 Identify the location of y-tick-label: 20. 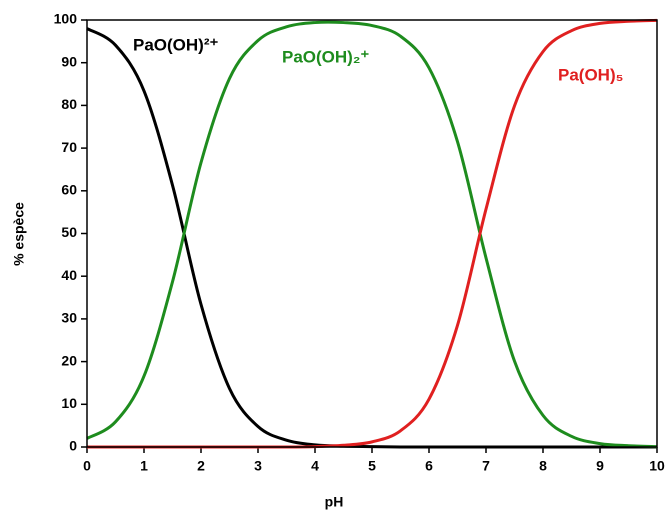
(69, 360).